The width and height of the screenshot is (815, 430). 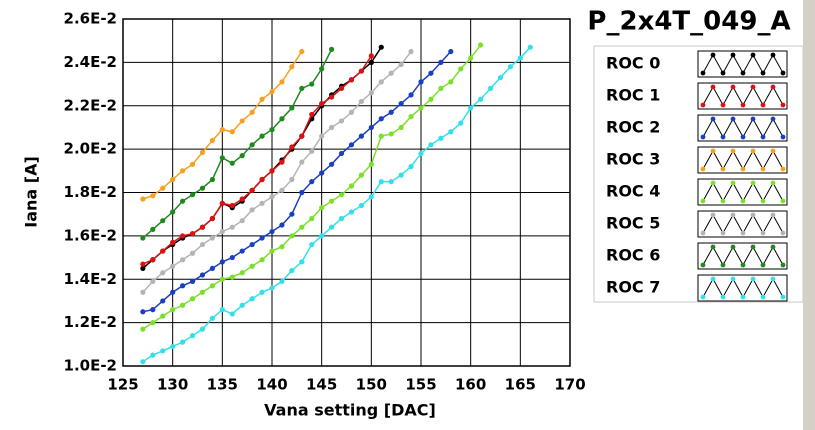 What do you see at coordinates (122, 385) in the screenshot?
I see `x-tick-label: 125` at bounding box center [122, 385].